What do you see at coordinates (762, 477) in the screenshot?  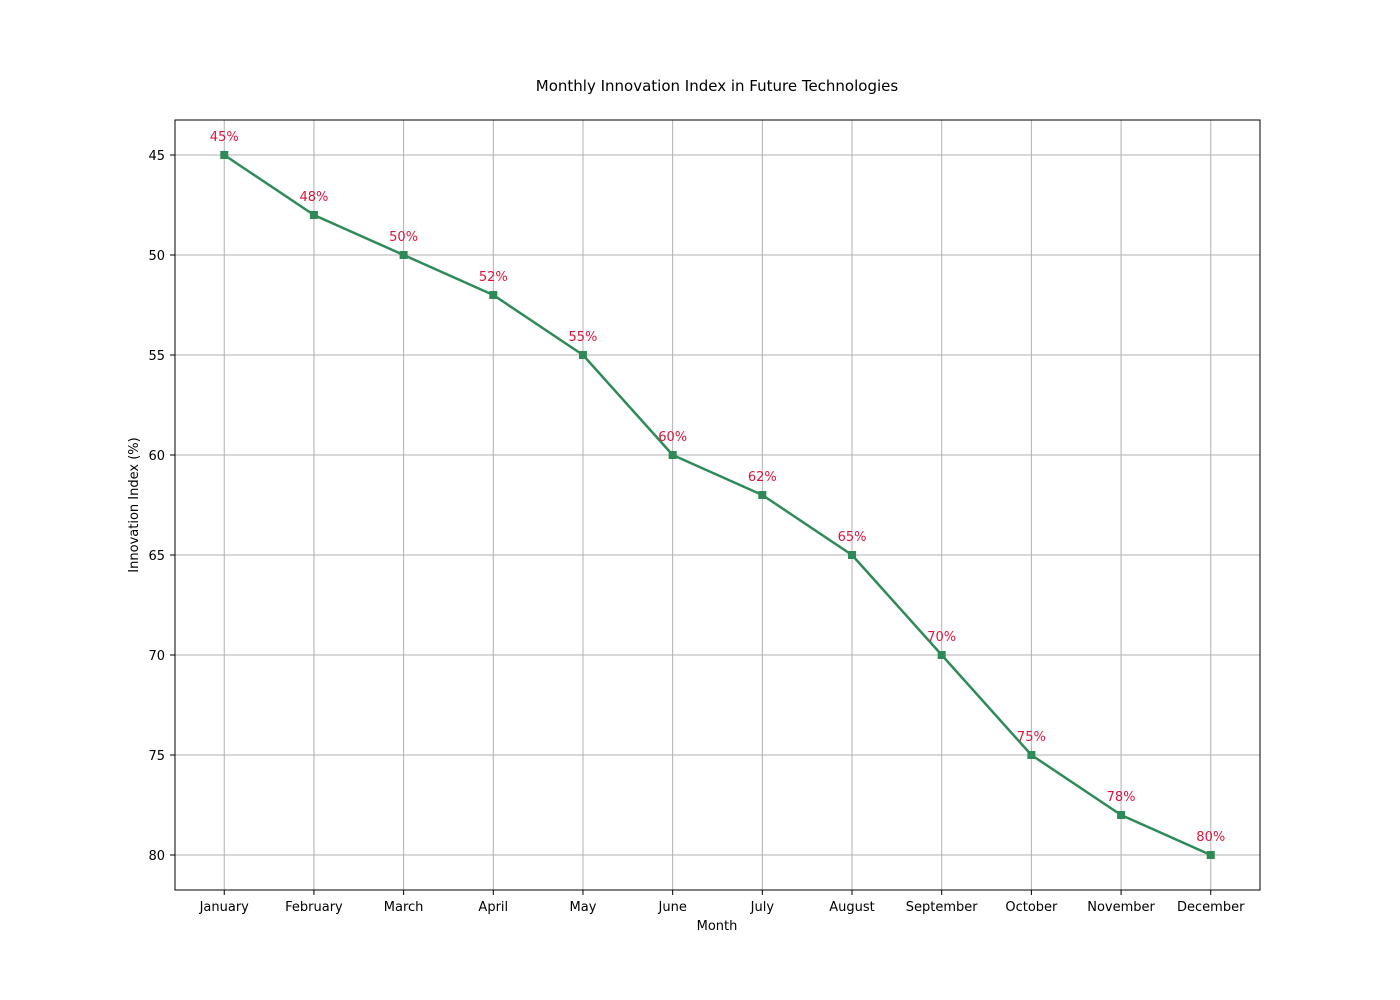 I see `data-label: 62%` at bounding box center [762, 477].